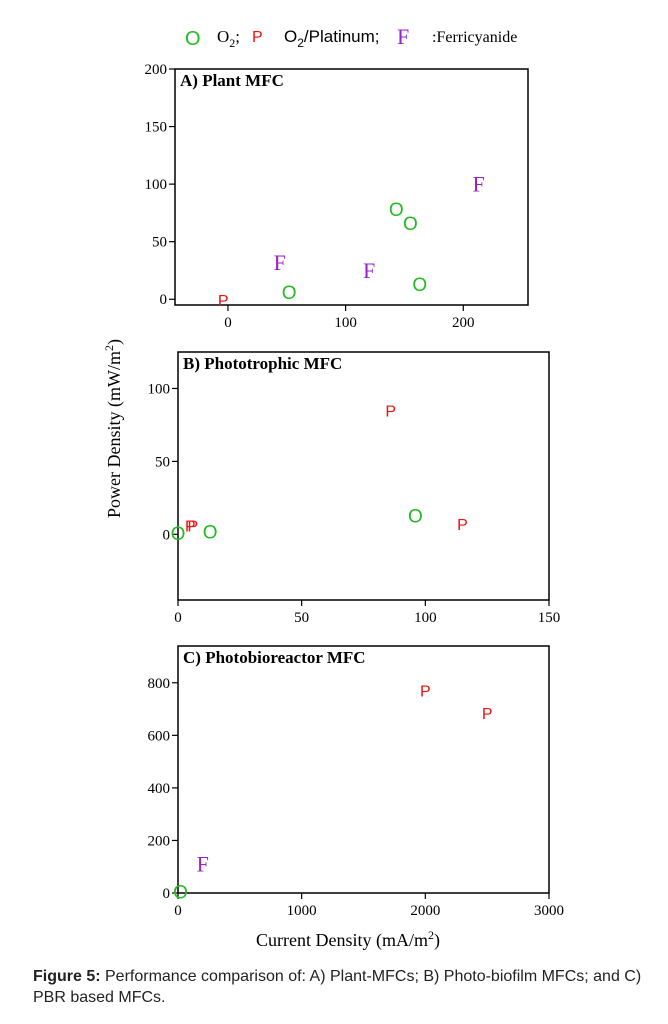 The image size is (668, 1024). Describe the element at coordinates (474, 37) in the screenshot. I see `legend-f-label: :Ferricyanide` at that location.